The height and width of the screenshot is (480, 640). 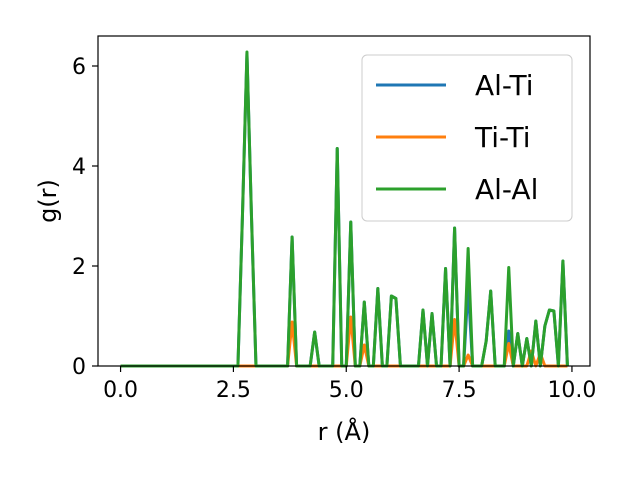 I want to click on y-tick-label: 4, so click(x=79, y=167).